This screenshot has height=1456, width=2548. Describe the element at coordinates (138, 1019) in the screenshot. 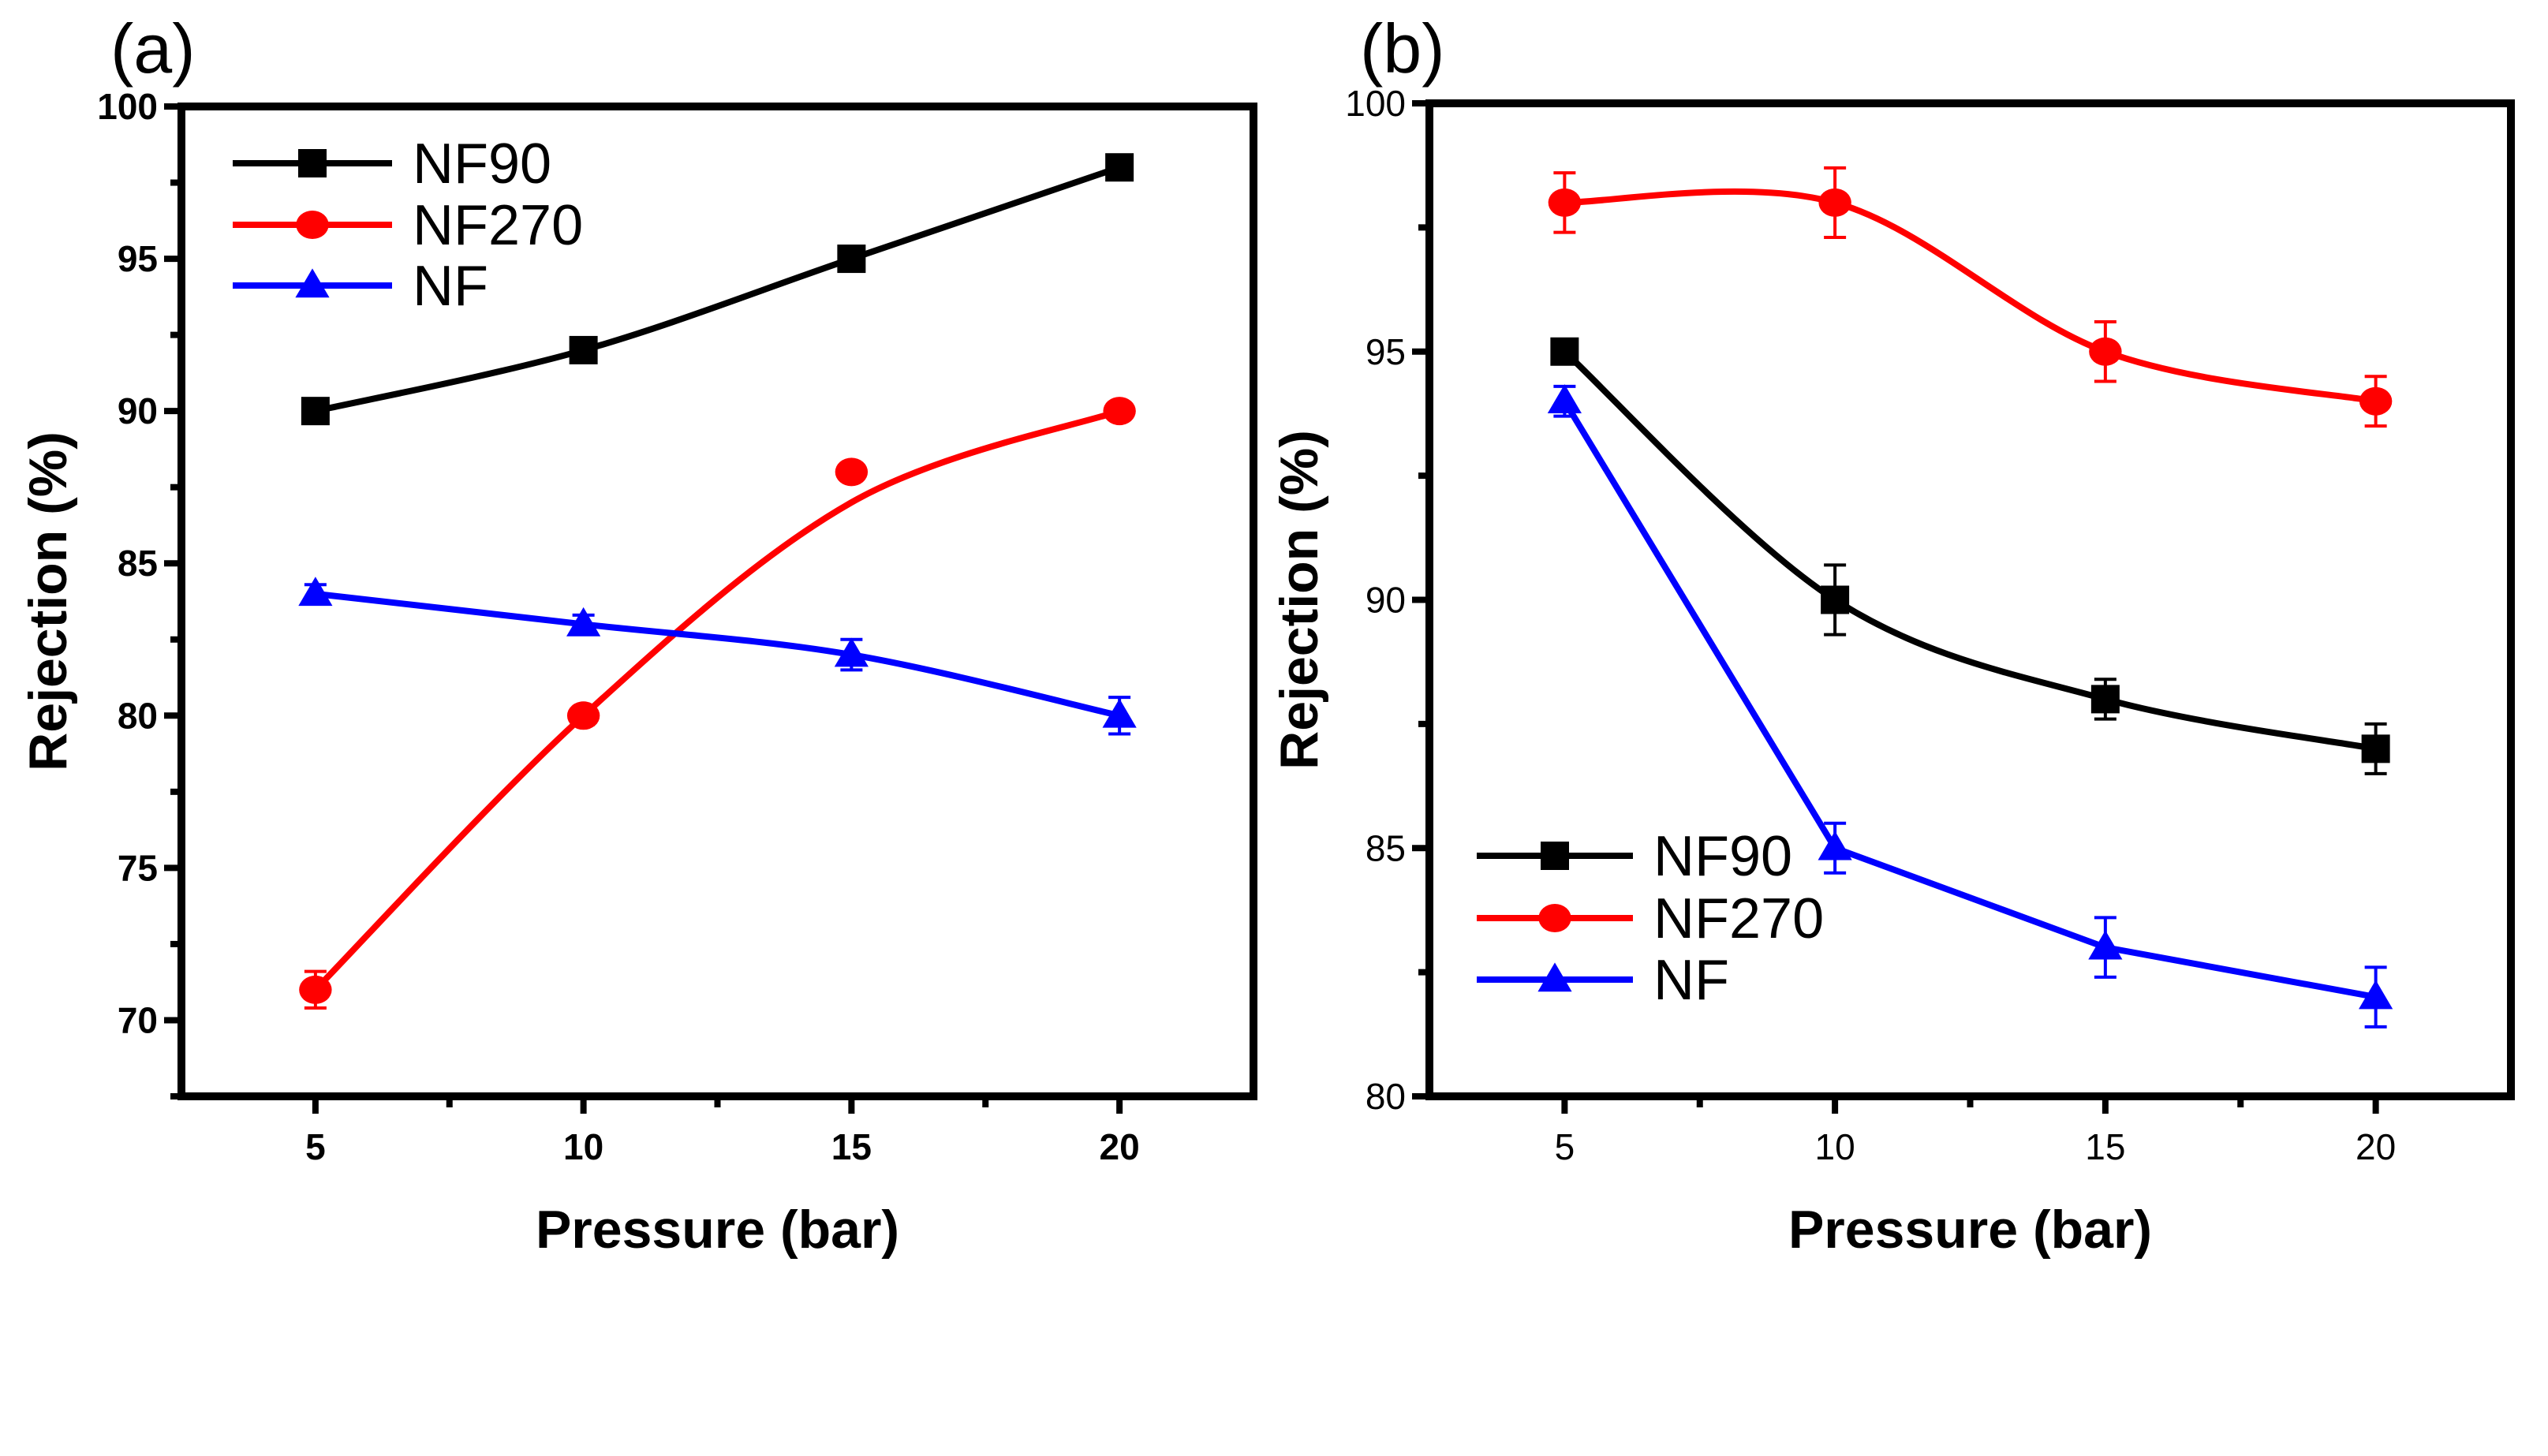

I see `y-tick-label: 70` at that location.